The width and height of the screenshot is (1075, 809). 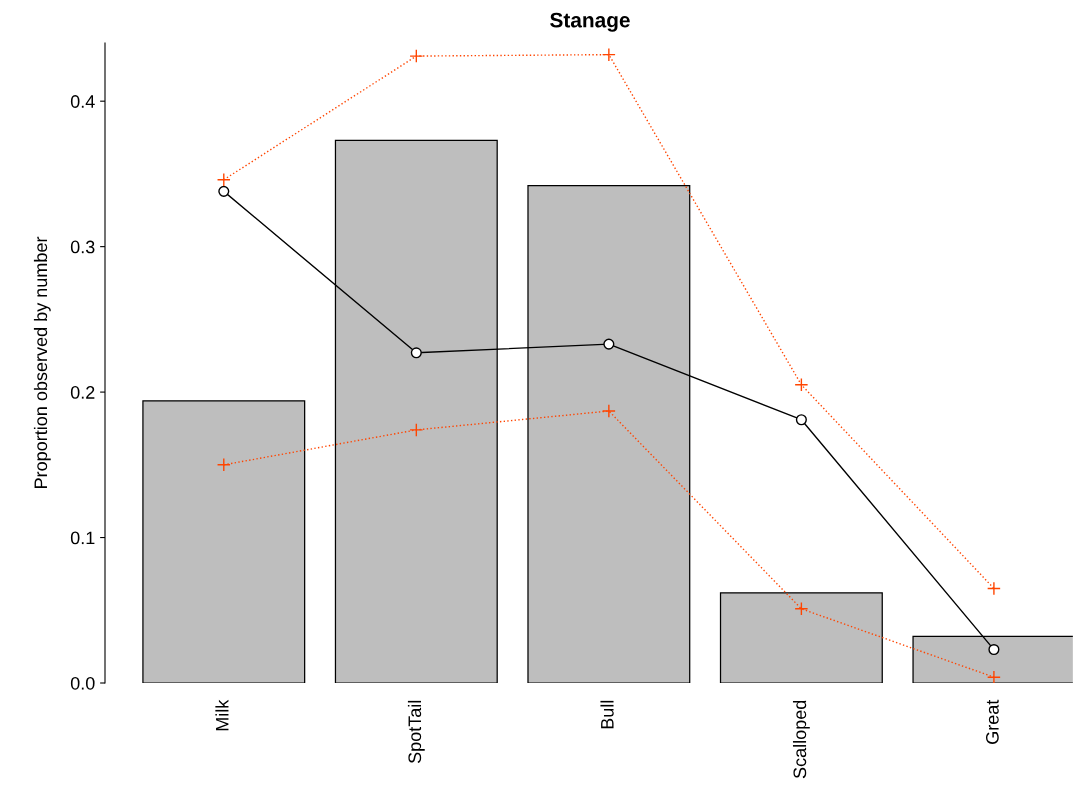 I want to click on y-tick-label: 0.1, so click(x=82, y=538).